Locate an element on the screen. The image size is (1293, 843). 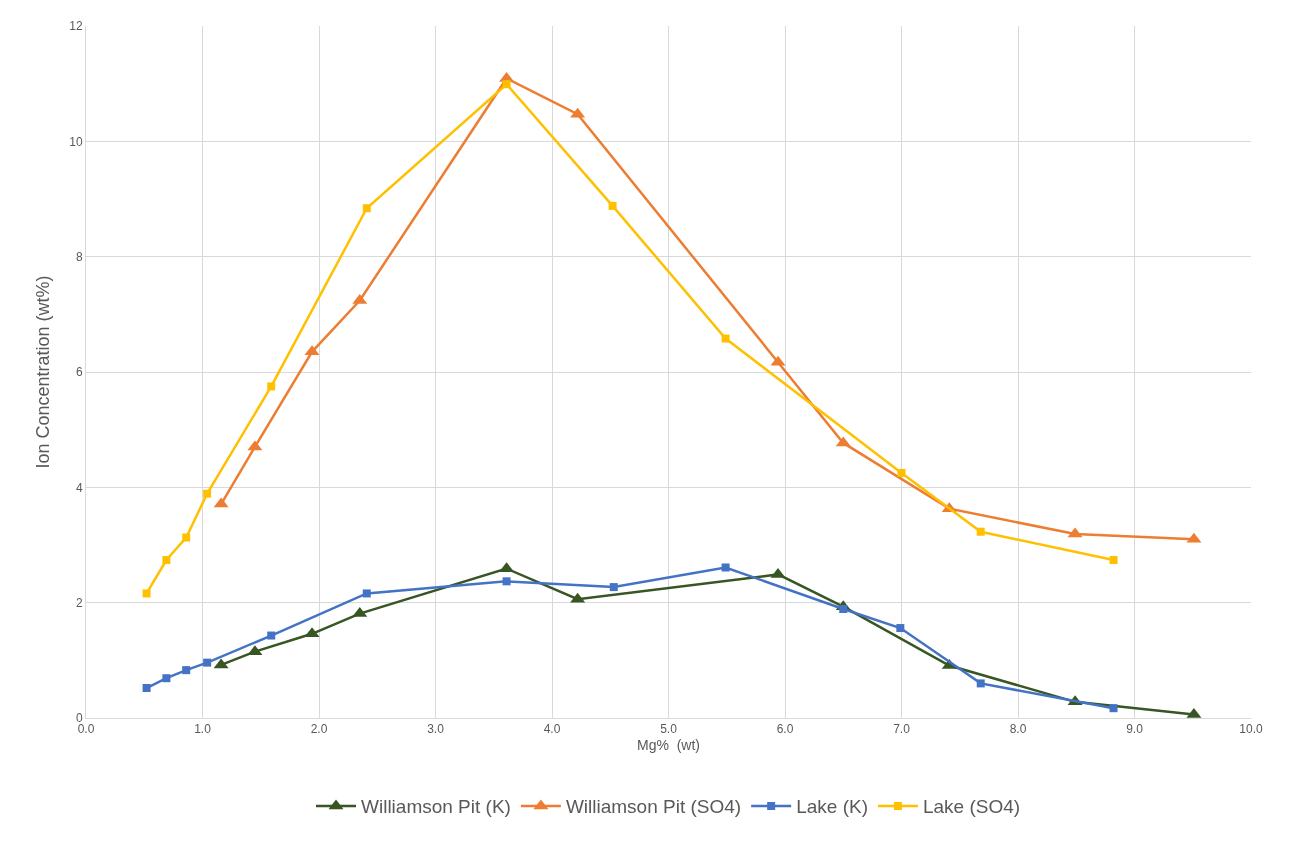
y-tick-label: 6 is located at coordinates (79, 372).